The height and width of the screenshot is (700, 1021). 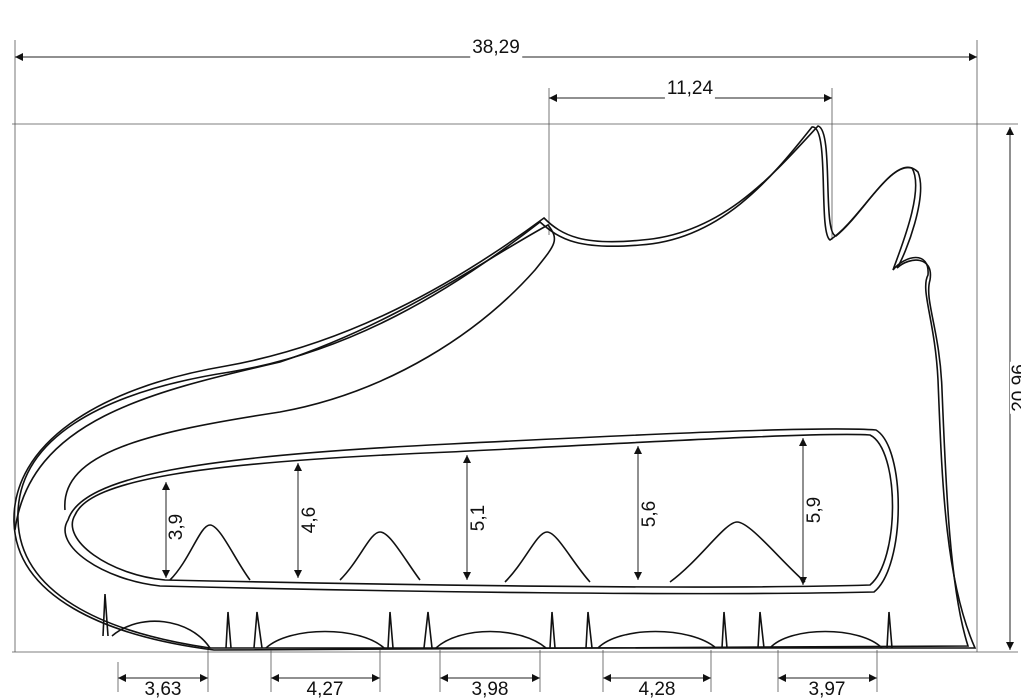 I want to click on dimension-label: 20,96, so click(x=1015, y=388).